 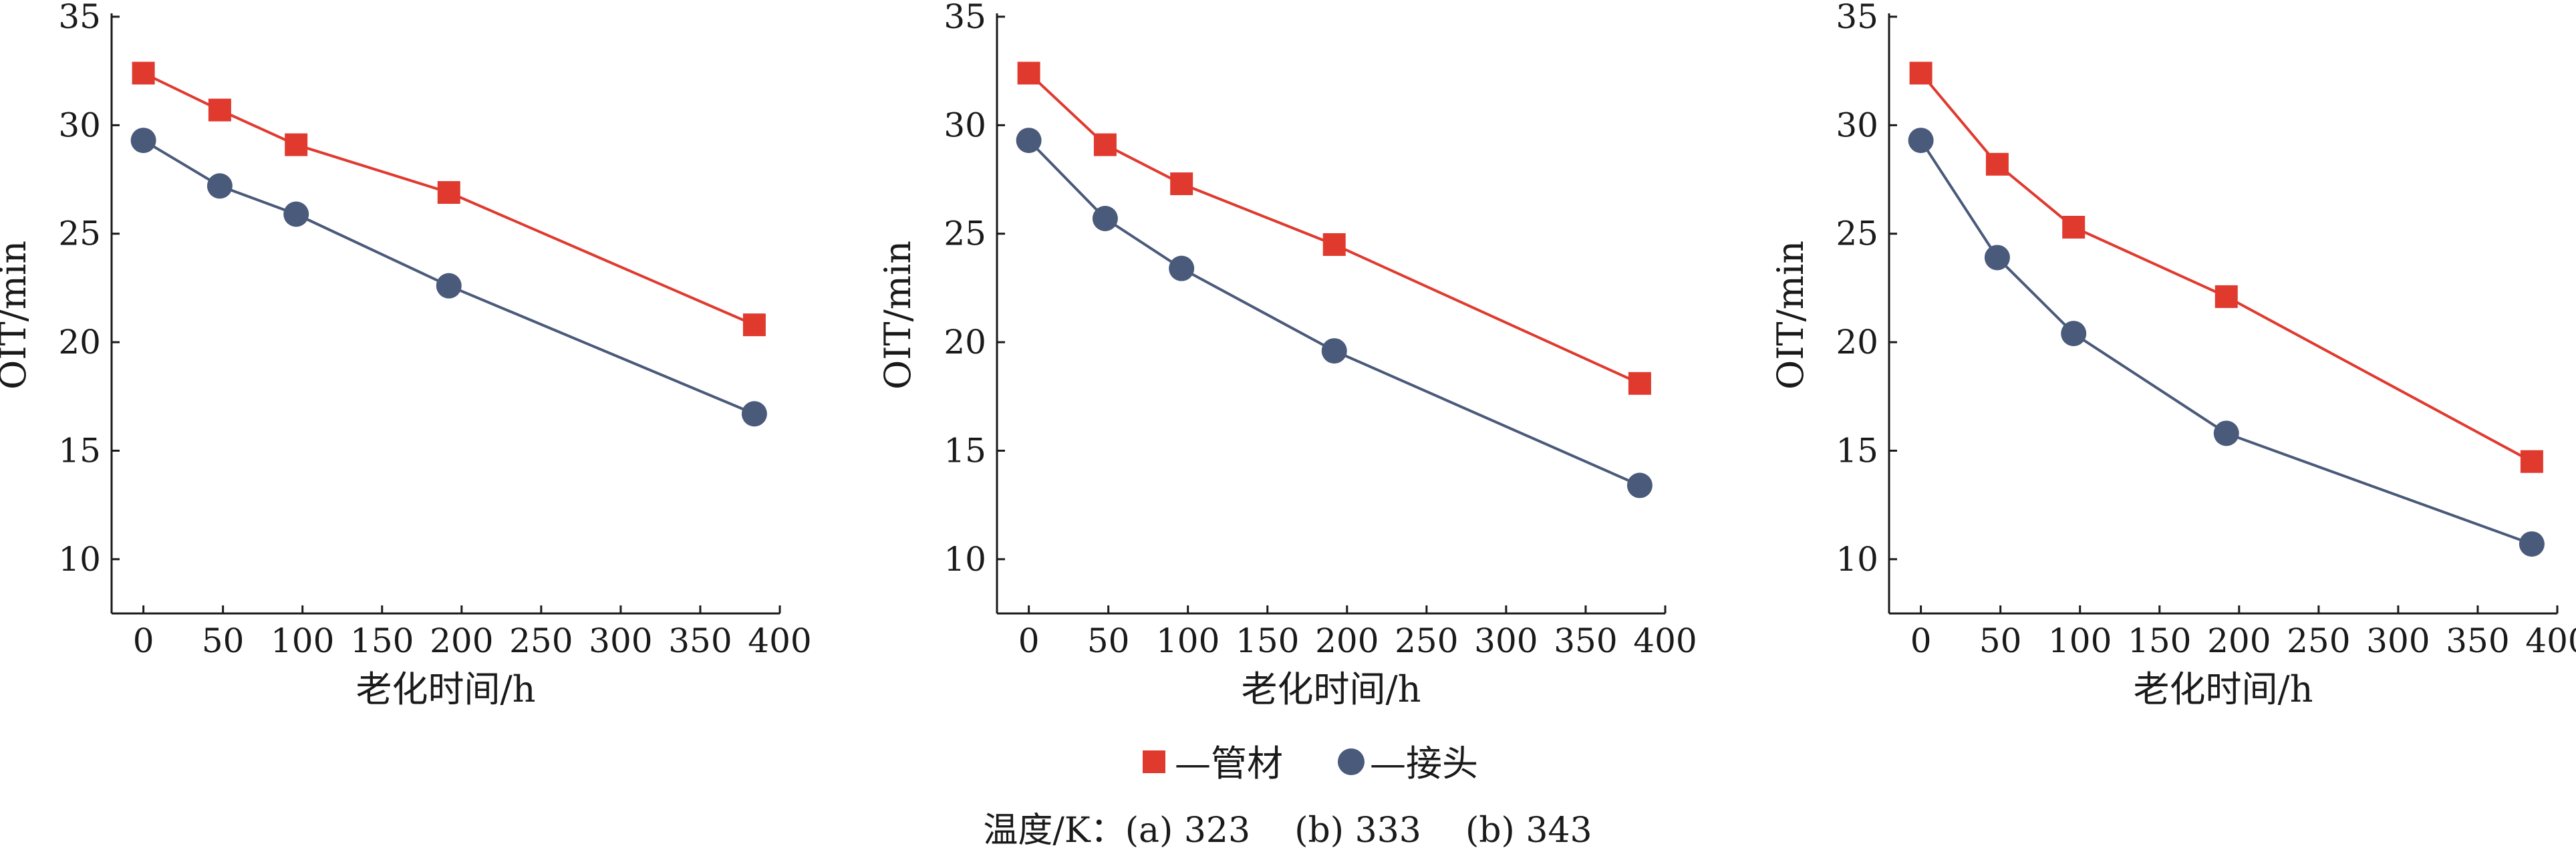 What do you see at coordinates (2226, 267) in the screenshot?
I see `series-line-pipe` at bounding box center [2226, 267].